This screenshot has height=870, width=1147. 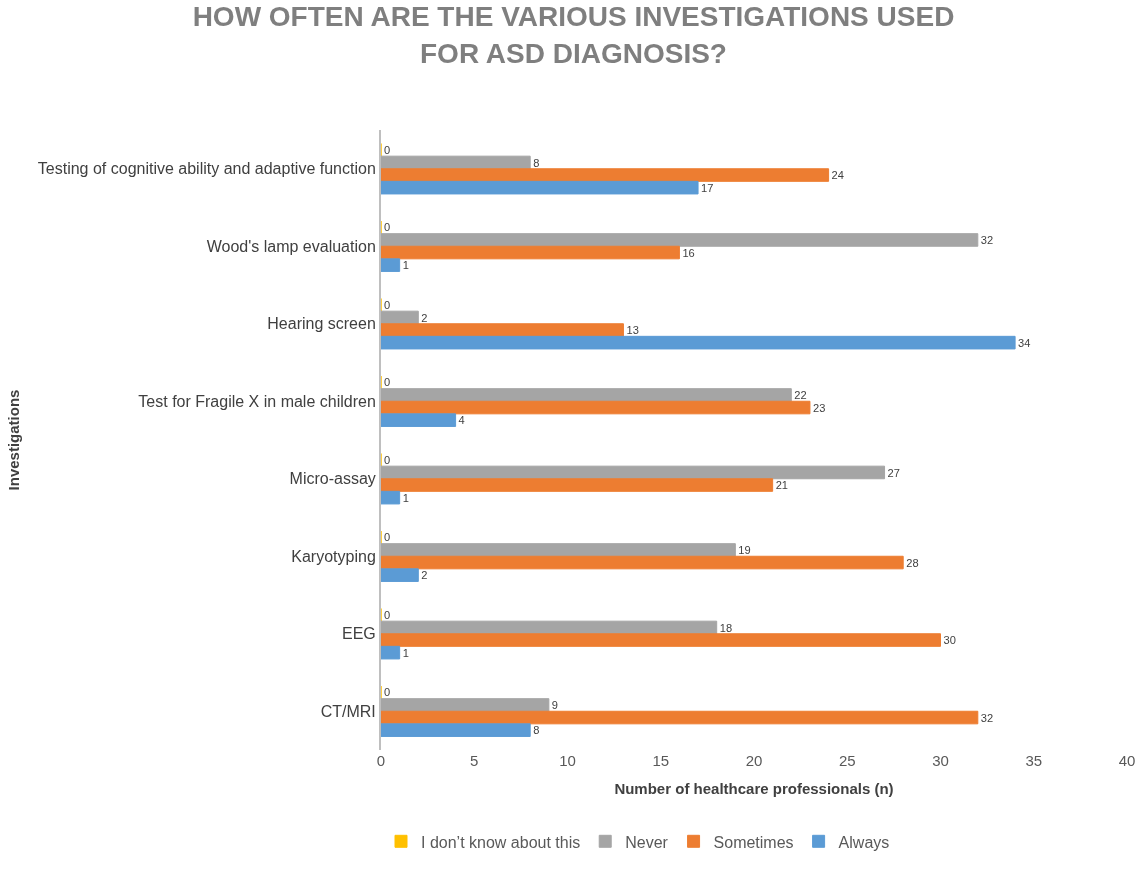 I want to click on x-tick-label: 0, so click(x=381, y=760).